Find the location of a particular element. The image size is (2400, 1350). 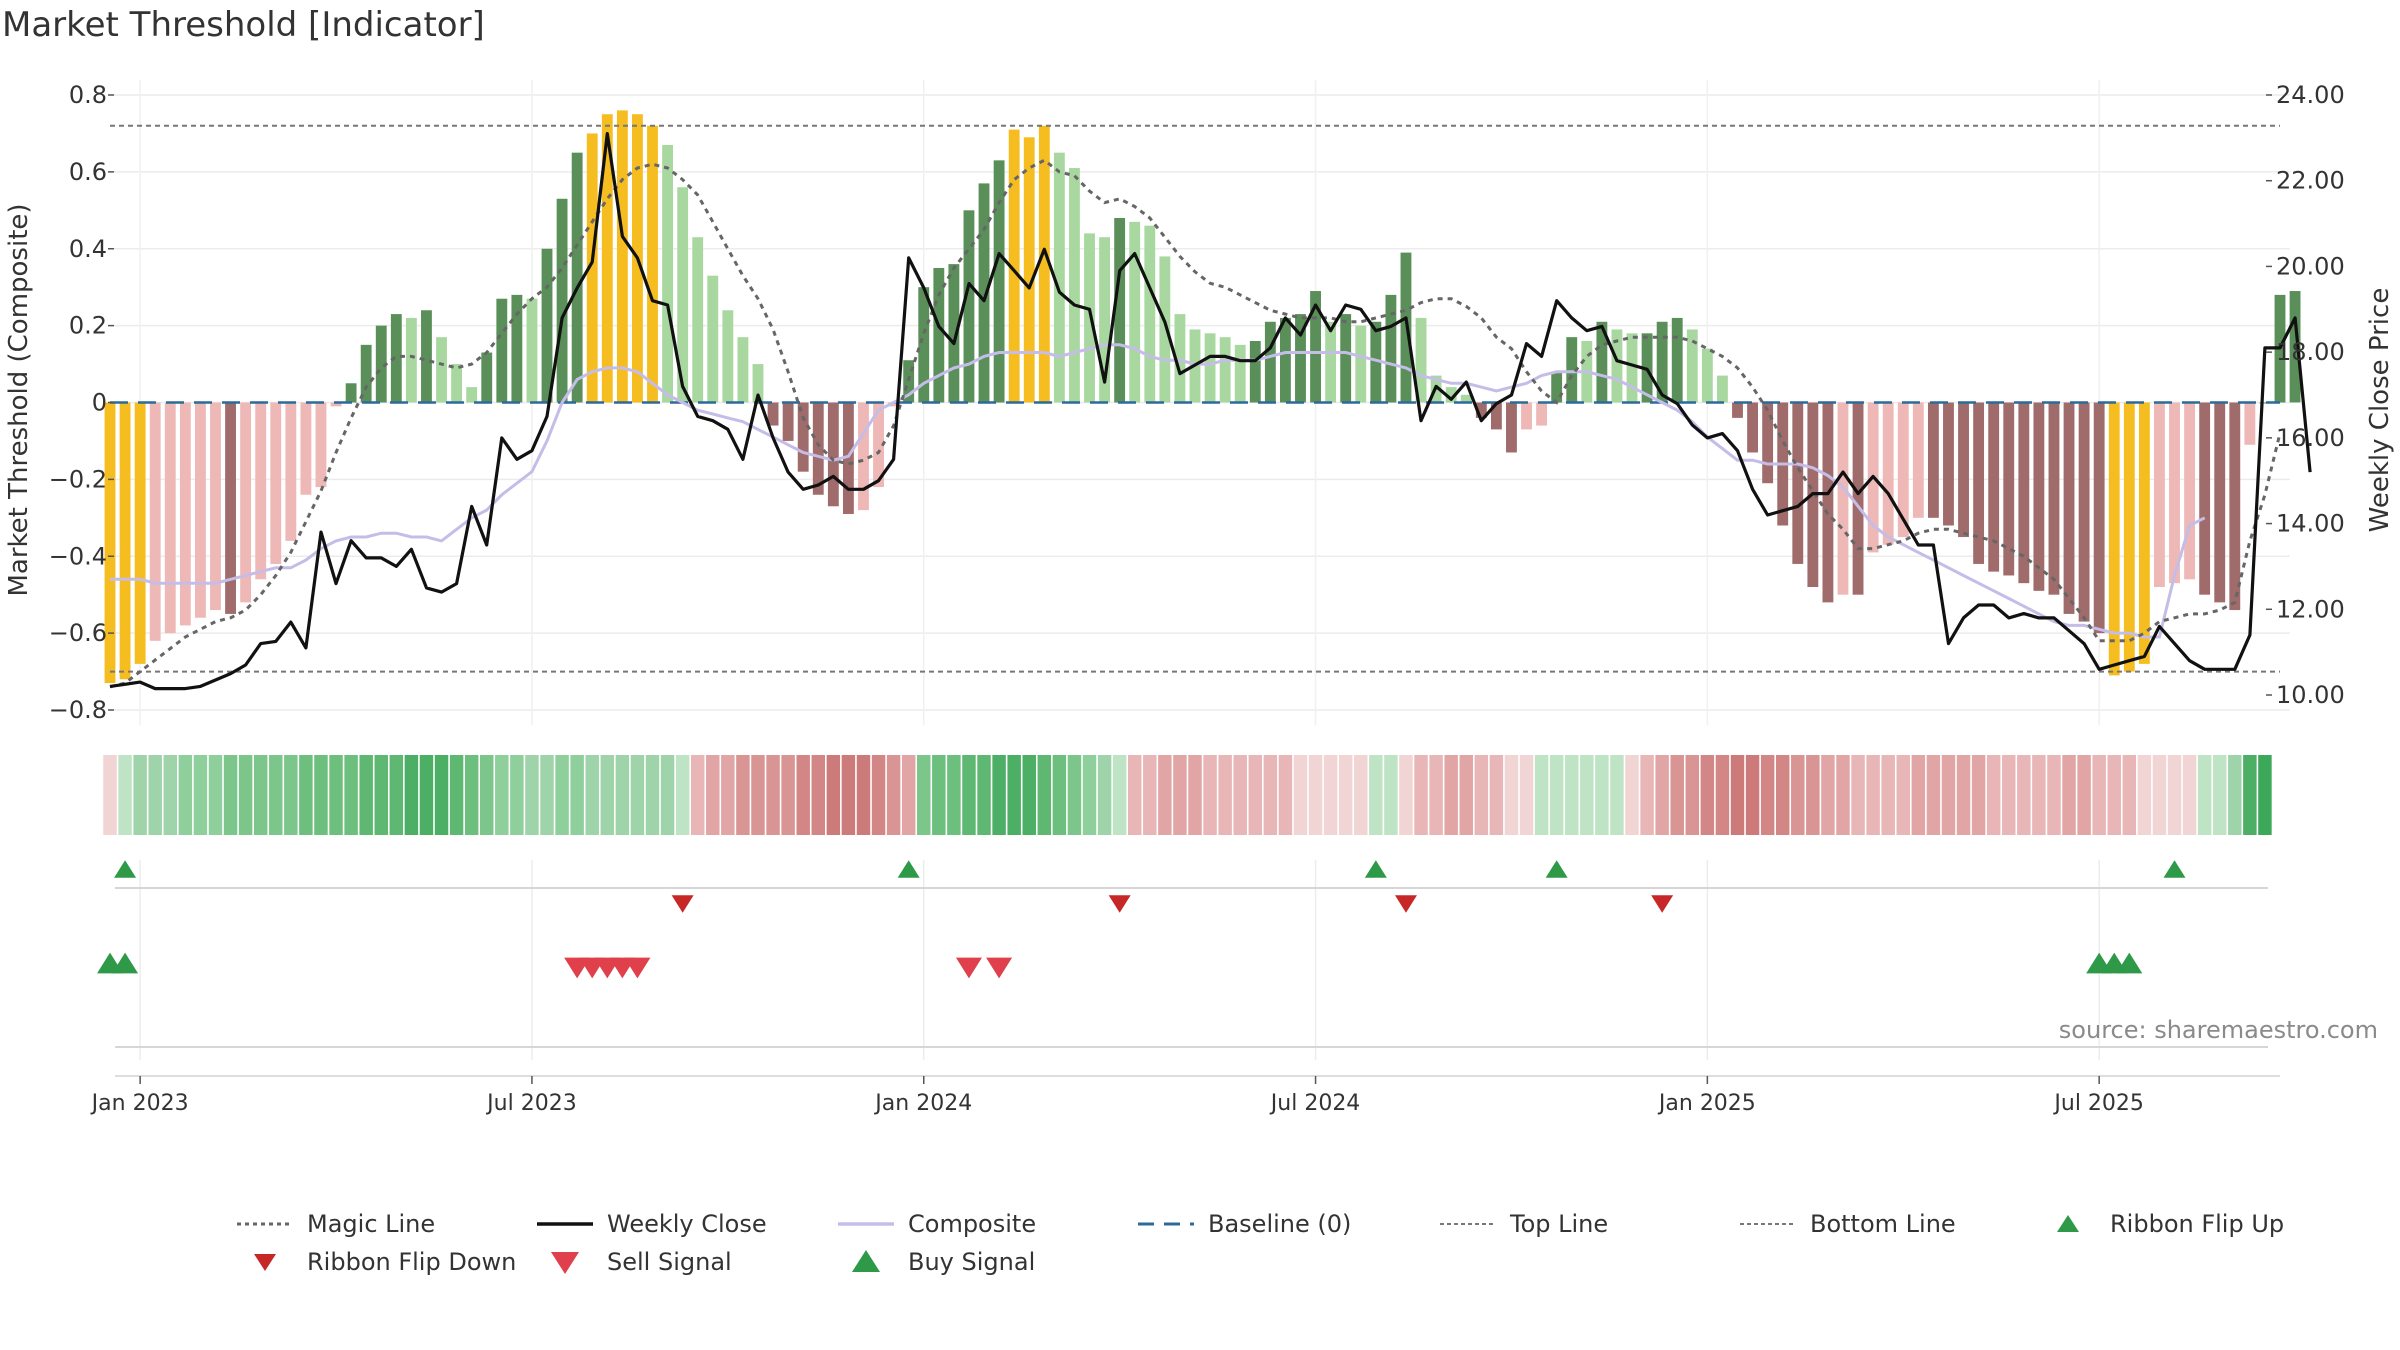

legend-label: Ribbon Flip Down is located at coordinates (411, 1262).